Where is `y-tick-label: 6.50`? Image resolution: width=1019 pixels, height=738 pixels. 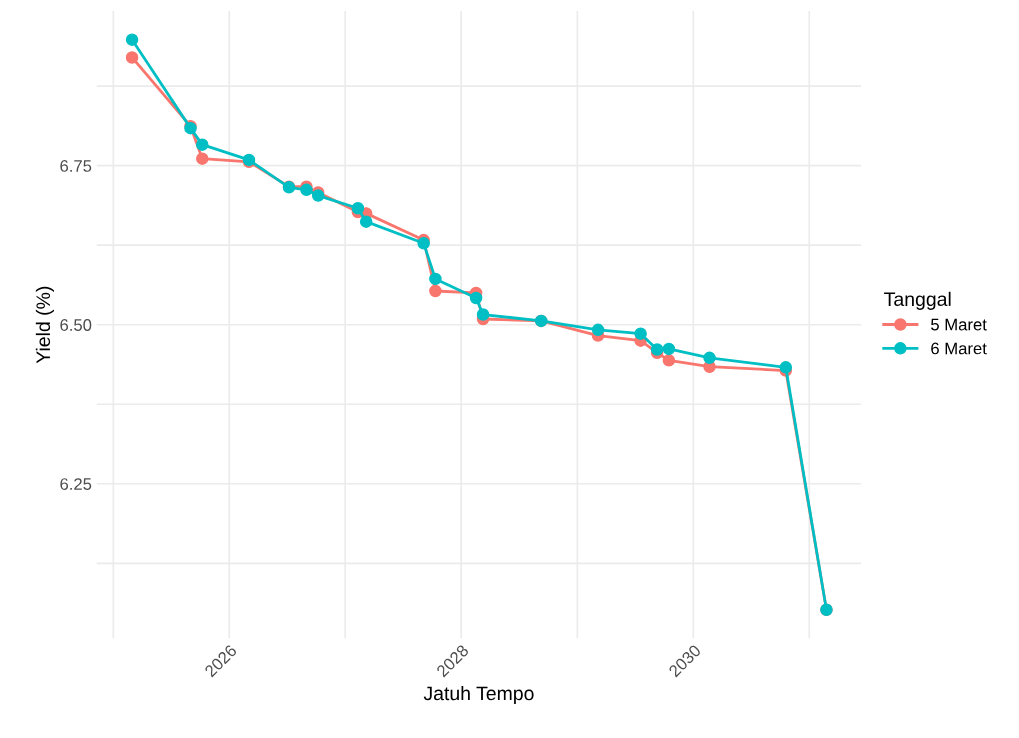 y-tick-label: 6.50 is located at coordinates (76, 325).